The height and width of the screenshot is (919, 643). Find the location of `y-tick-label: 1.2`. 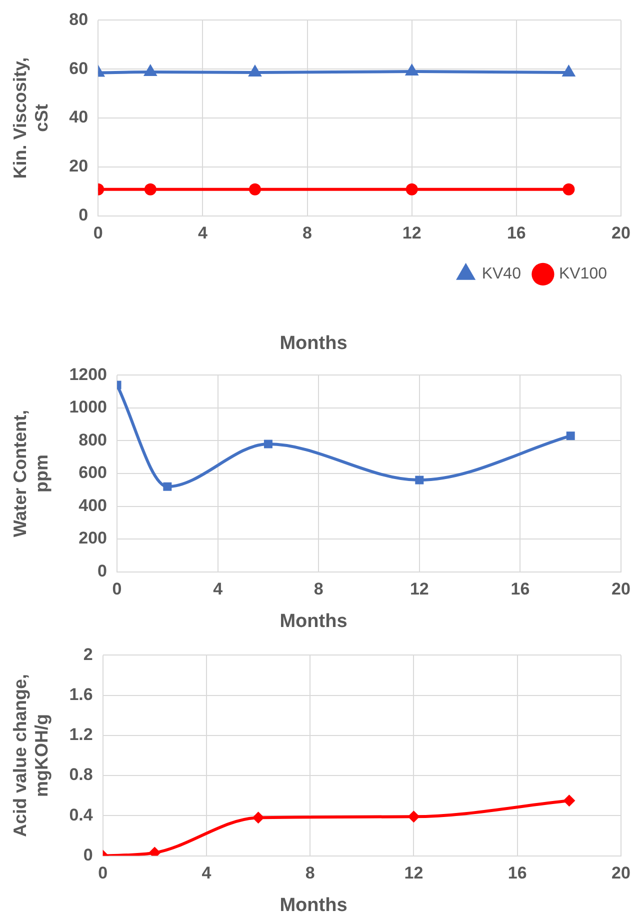

y-tick-label: 1.2 is located at coordinates (81, 734).